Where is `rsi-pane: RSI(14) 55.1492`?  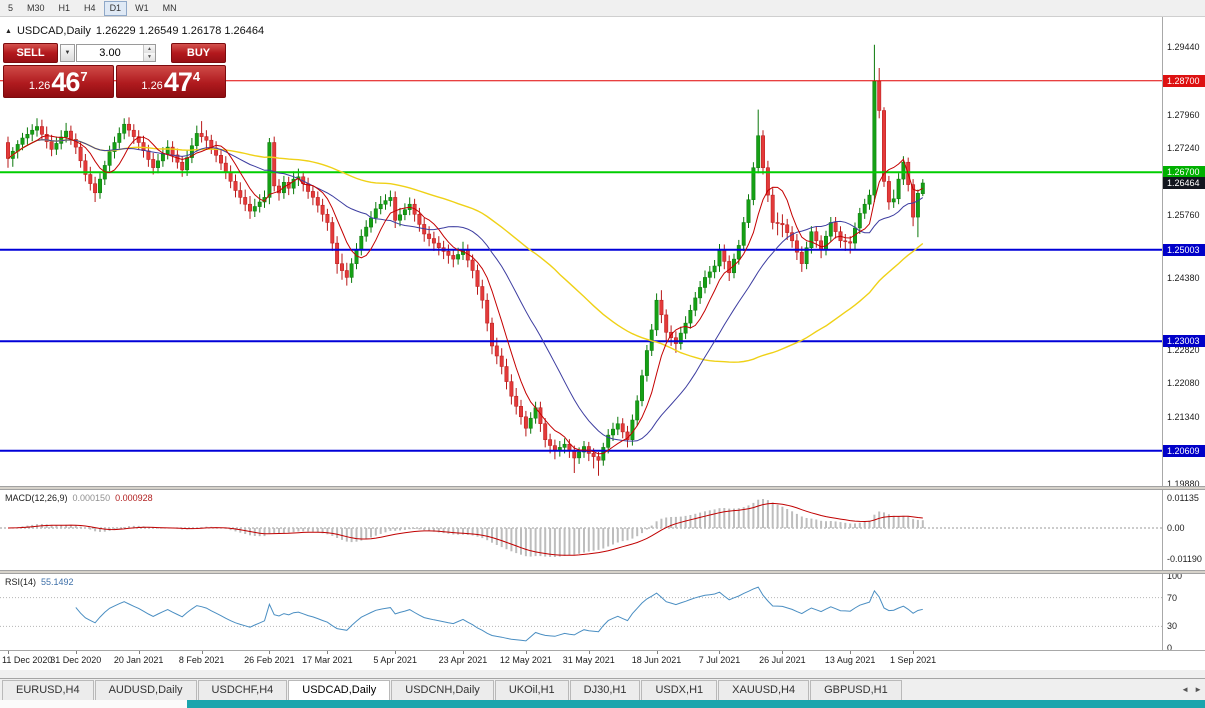 rsi-pane: RSI(14) 55.1492 is located at coordinates (581, 612).